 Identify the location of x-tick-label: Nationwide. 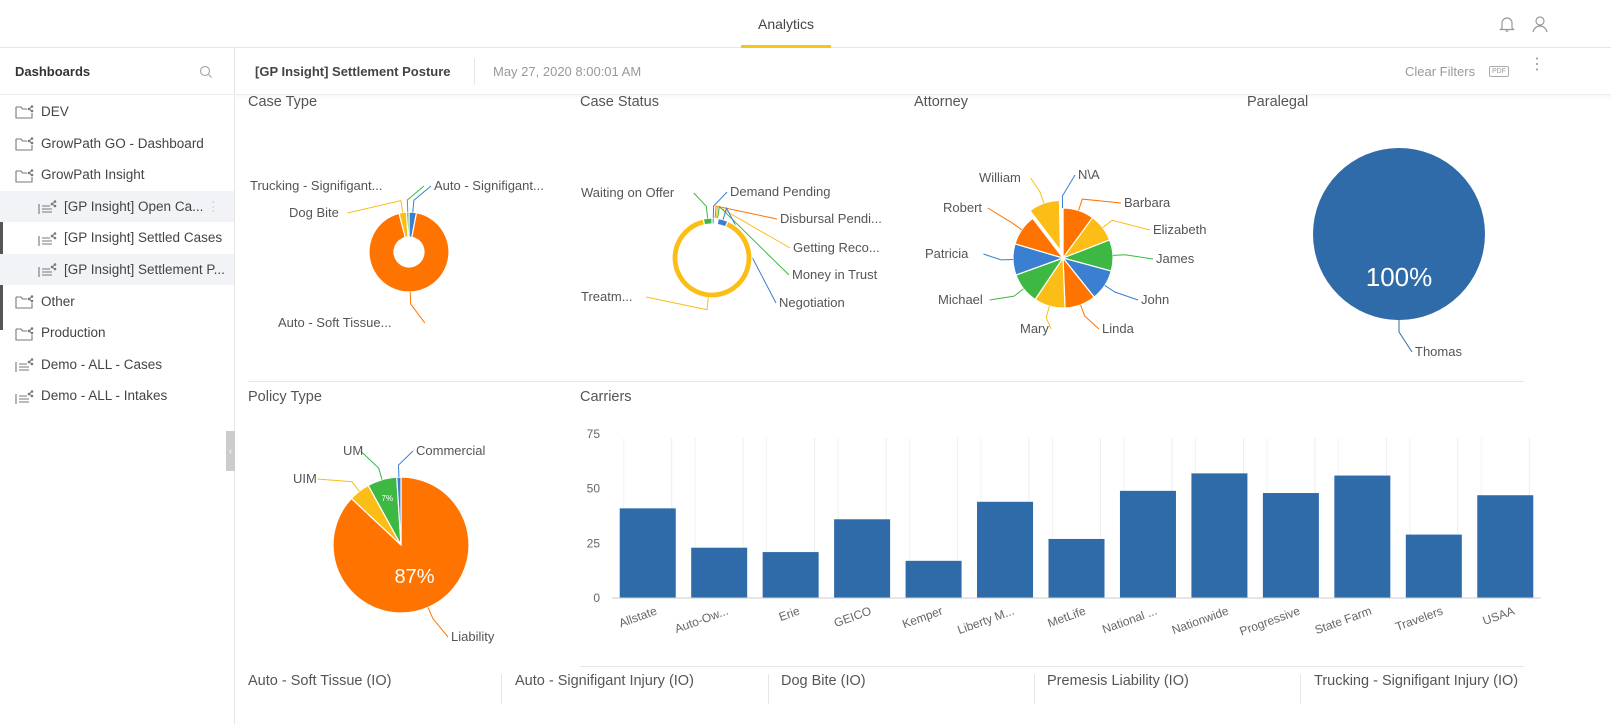
(1200, 621).